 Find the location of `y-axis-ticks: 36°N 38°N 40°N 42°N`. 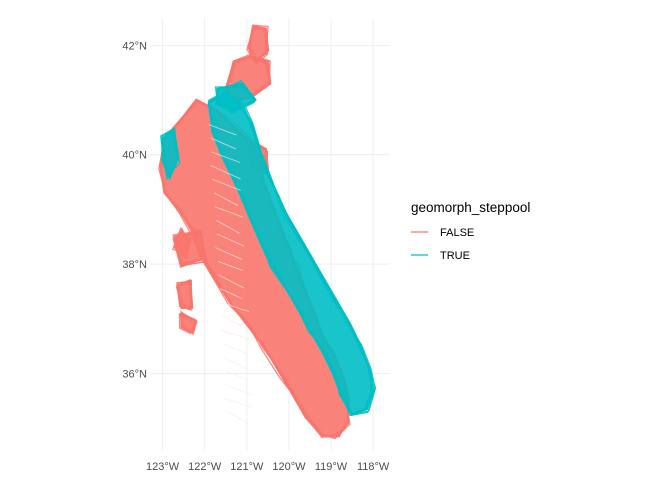

y-axis-ticks: 36°N 38°N 40°N 42°N is located at coordinates (134, 210).